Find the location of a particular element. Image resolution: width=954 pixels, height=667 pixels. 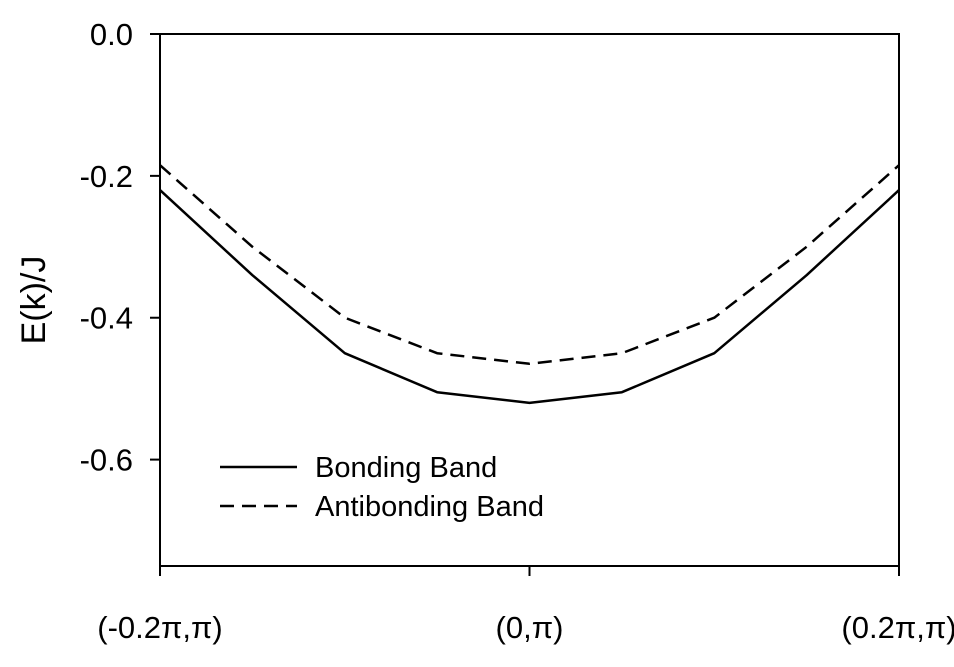

y-tick-label: 0.0 is located at coordinates (111, 34).